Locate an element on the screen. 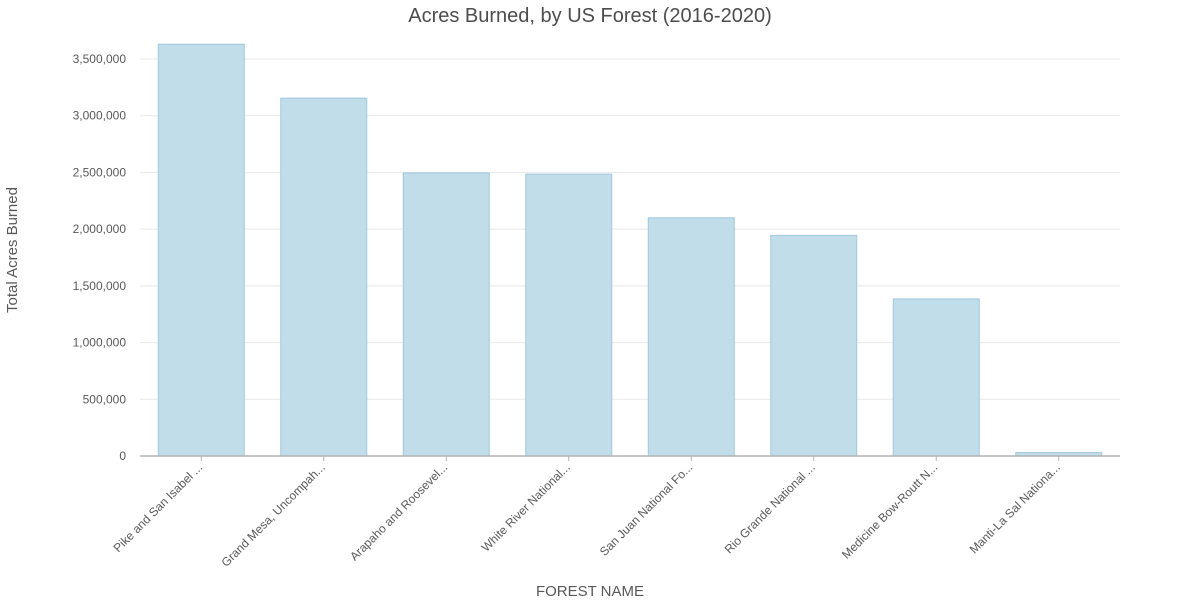 This screenshot has width=1180, height=601. y-tick-label: 2,500,000 is located at coordinates (100, 172).